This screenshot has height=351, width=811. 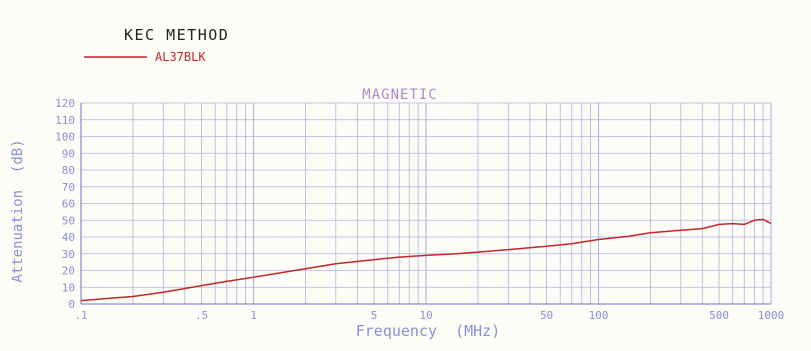 I want to click on x-tick-label: 100, so click(x=599, y=315).